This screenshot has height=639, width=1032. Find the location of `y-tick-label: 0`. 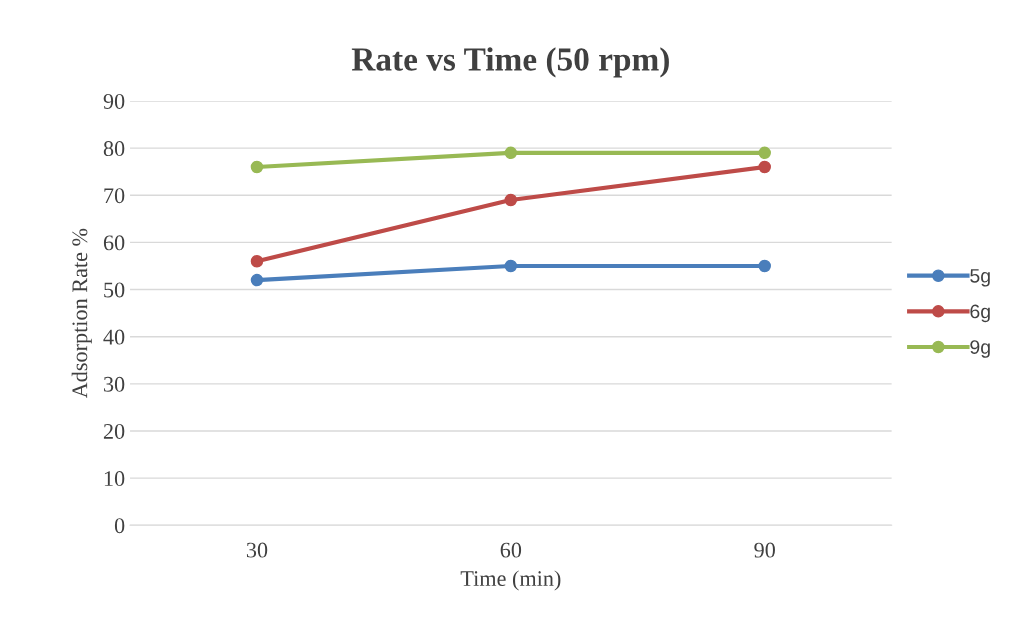

y-tick-label: 0 is located at coordinates (119, 526).